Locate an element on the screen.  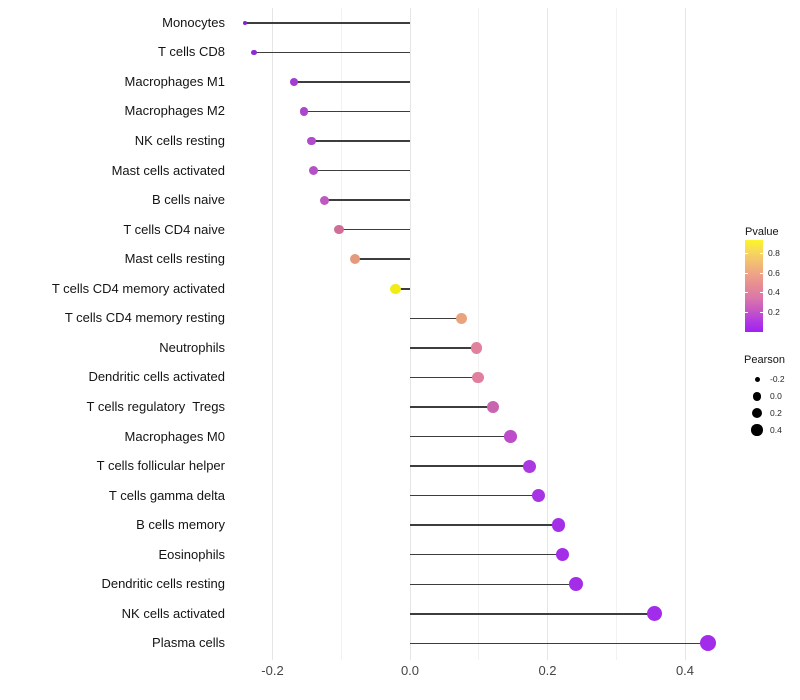
colorbar-tick-label: 0.6 is located at coordinates (774, 272).